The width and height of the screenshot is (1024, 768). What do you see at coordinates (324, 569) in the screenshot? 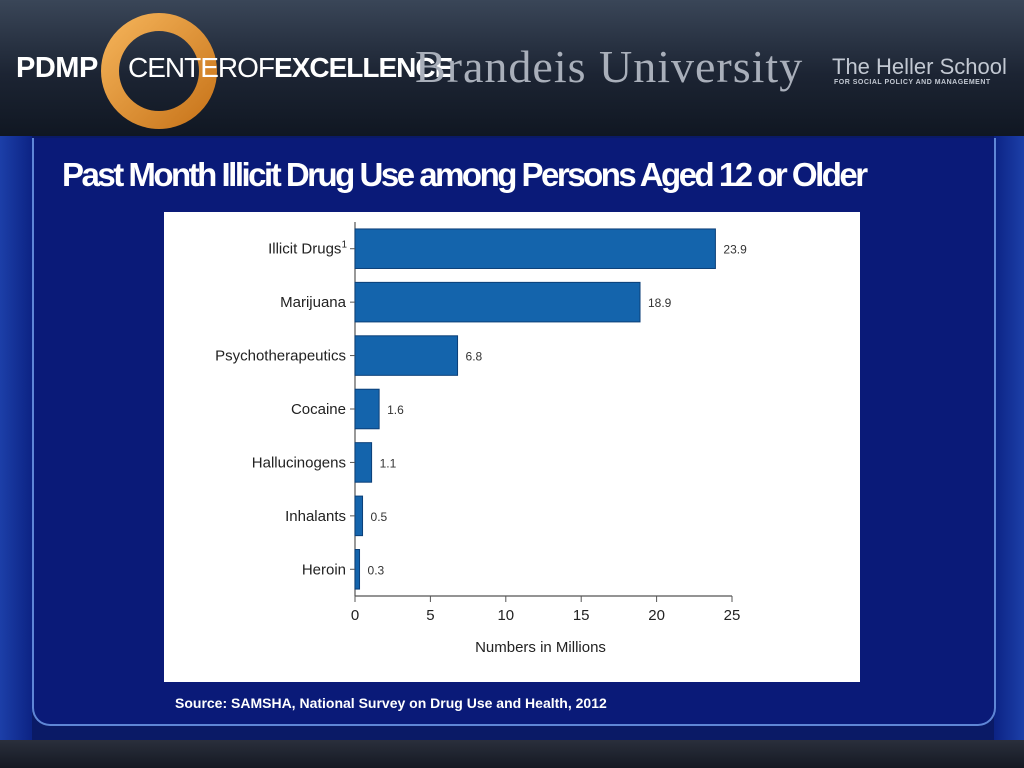
I see `category-label: Heroin` at bounding box center [324, 569].